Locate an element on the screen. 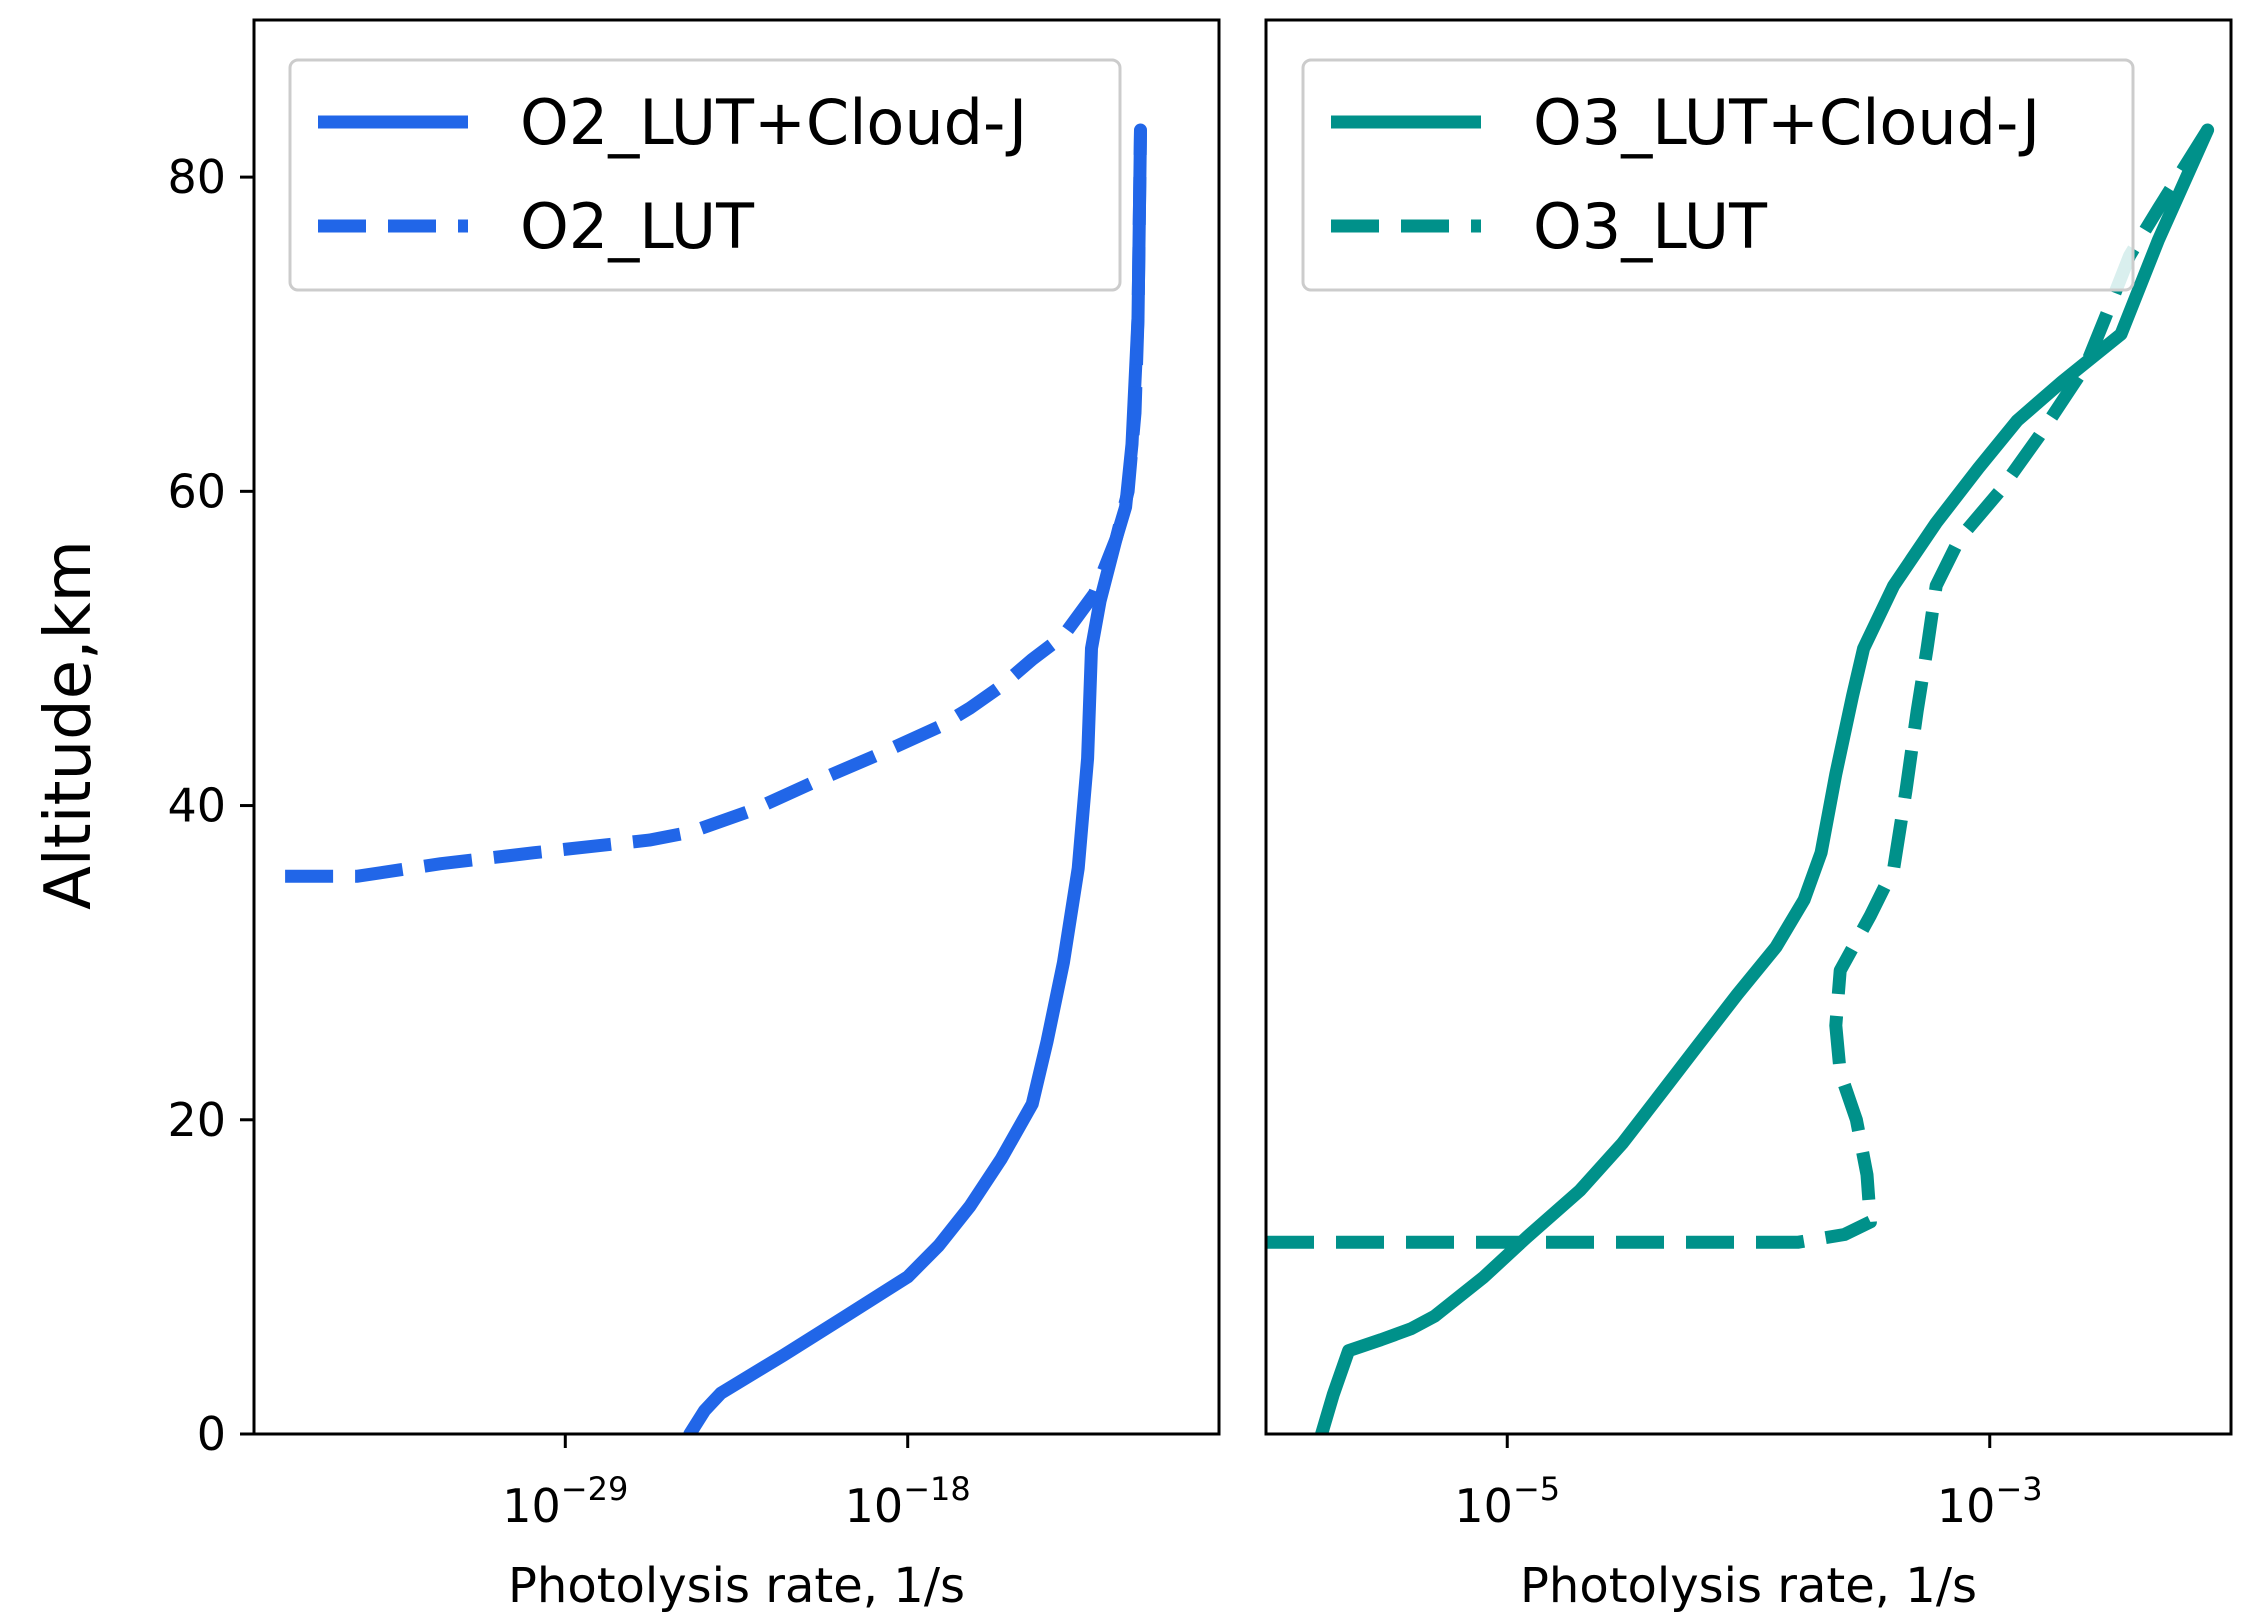 This screenshot has height=1624, width=2260. y-axis-label: Altitude,km is located at coordinates (69, 725).